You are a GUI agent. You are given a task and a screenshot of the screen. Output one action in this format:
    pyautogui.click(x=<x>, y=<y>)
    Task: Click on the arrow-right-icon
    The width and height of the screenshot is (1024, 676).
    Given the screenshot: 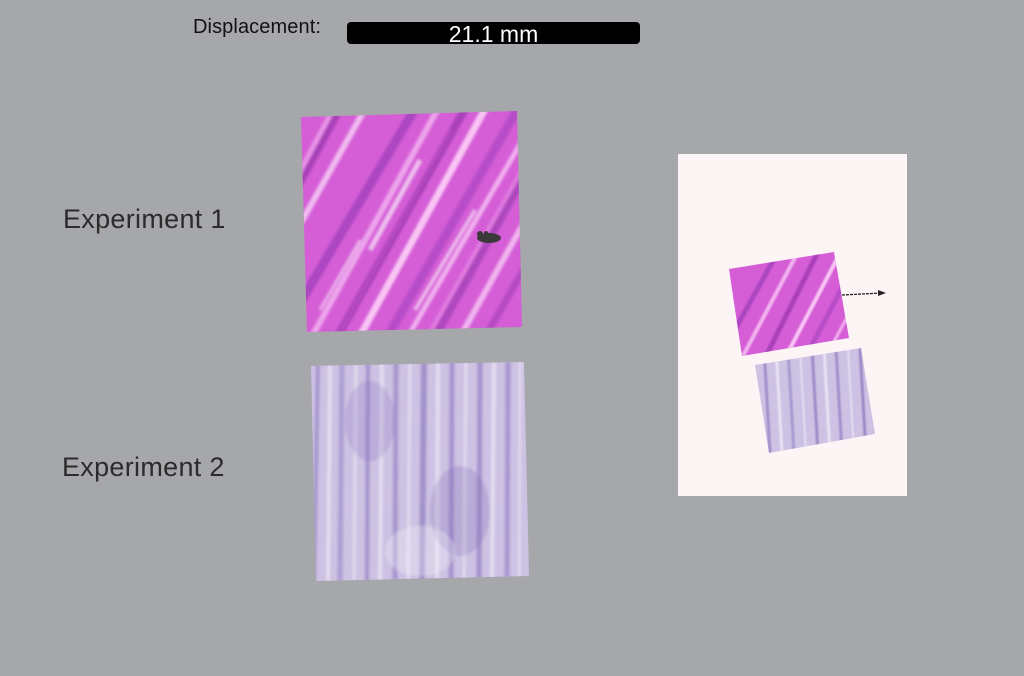 What is the action you would take?
    pyautogui.click(x=864, y=293)
    